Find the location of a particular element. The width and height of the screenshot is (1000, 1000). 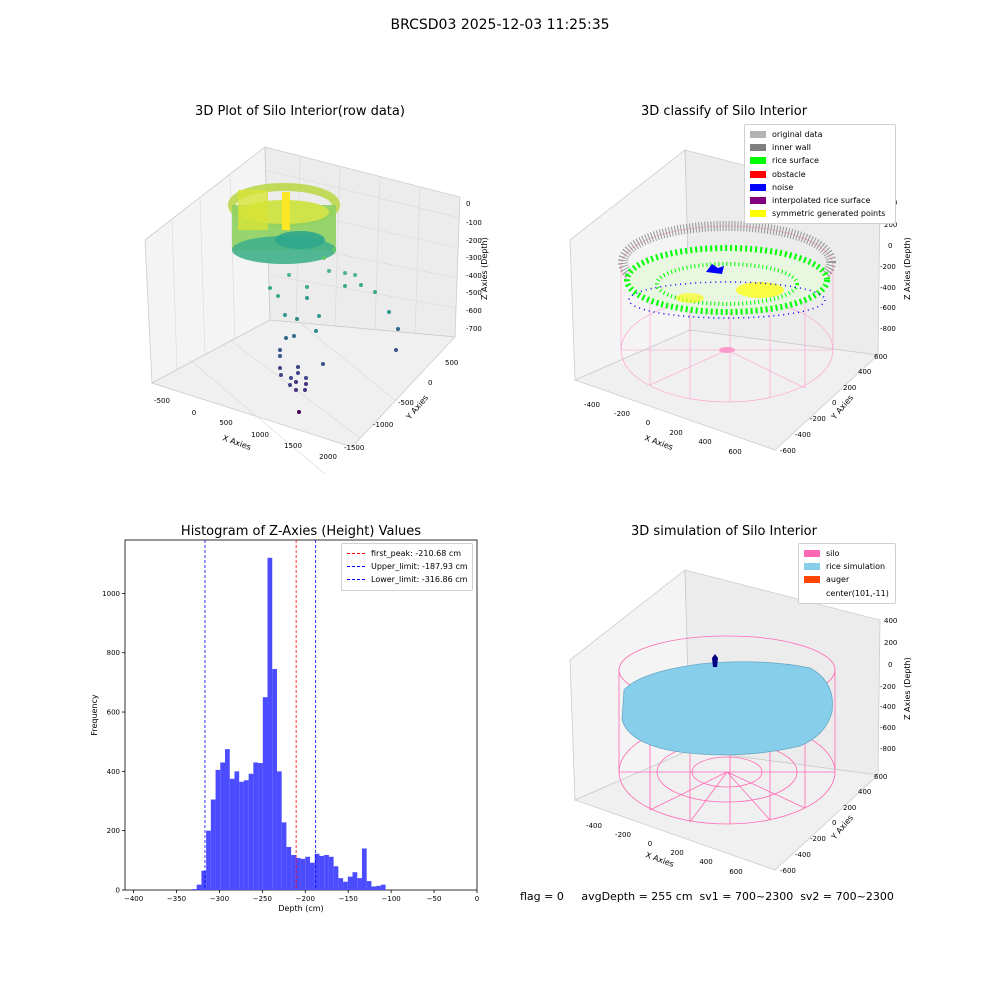

raw-ztick: -100 is located at coordinates (474, 223).